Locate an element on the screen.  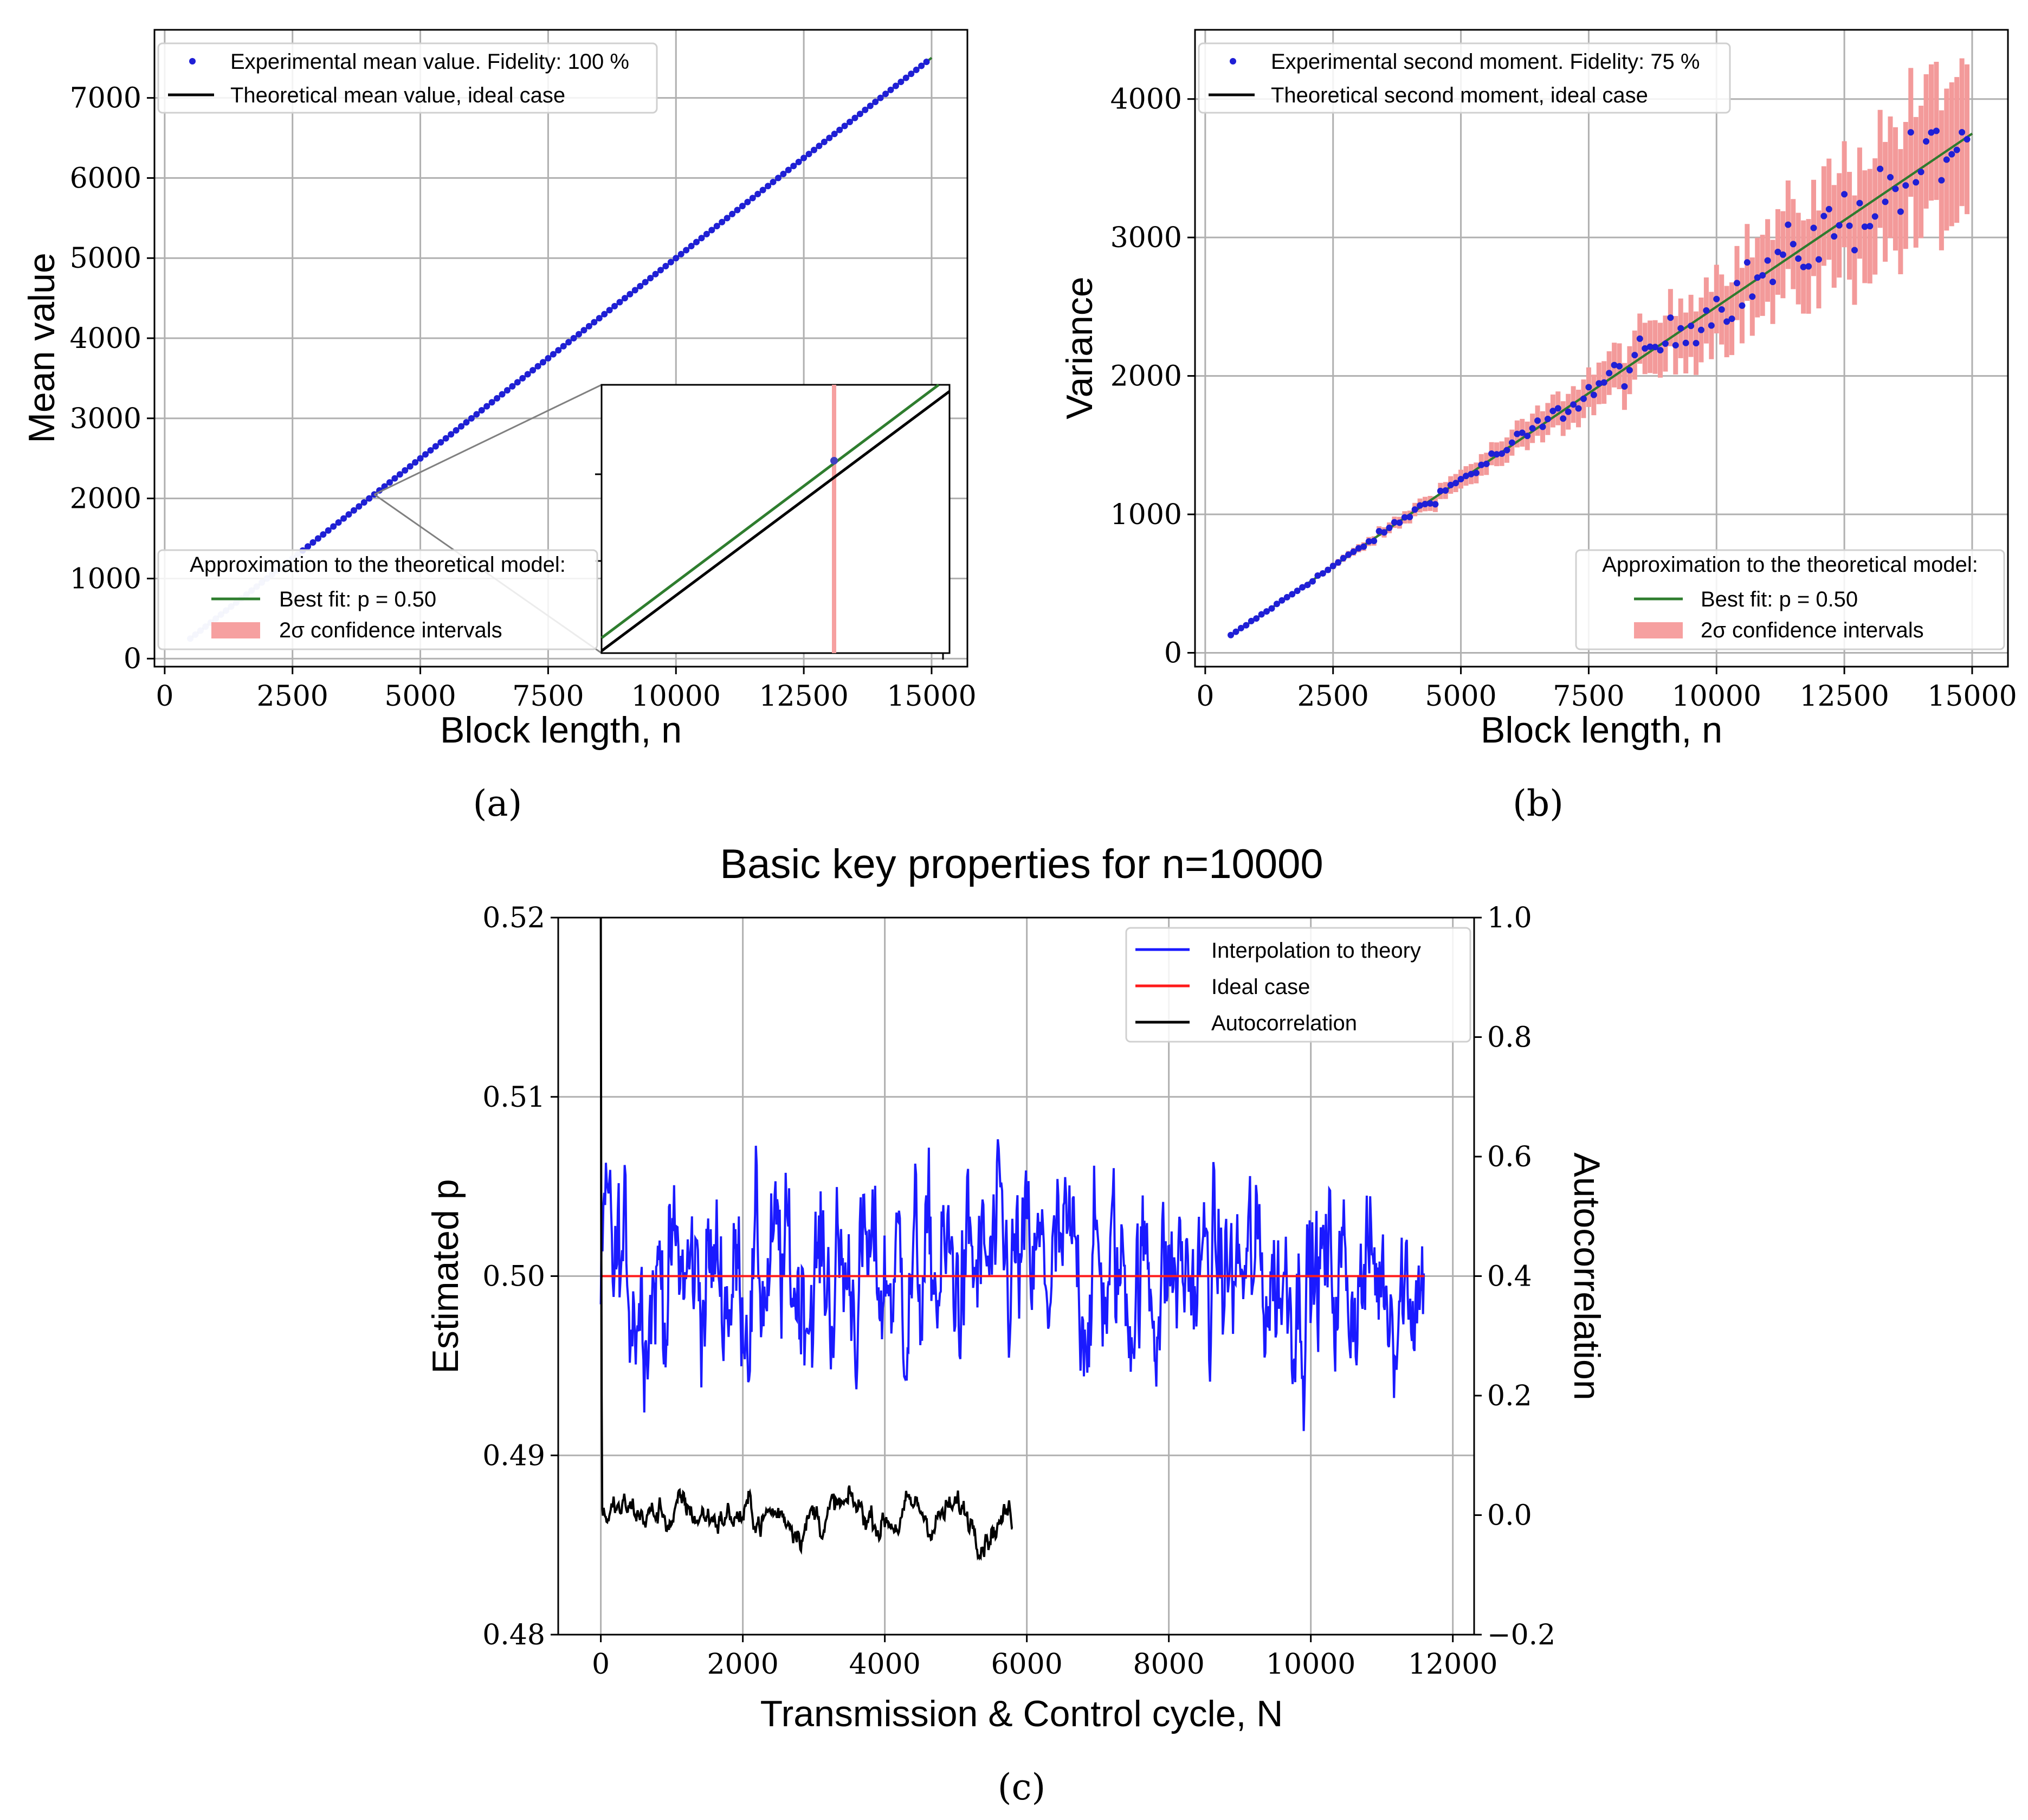
y-tick-label: 0.48 is located at coordinates (513, 1635).